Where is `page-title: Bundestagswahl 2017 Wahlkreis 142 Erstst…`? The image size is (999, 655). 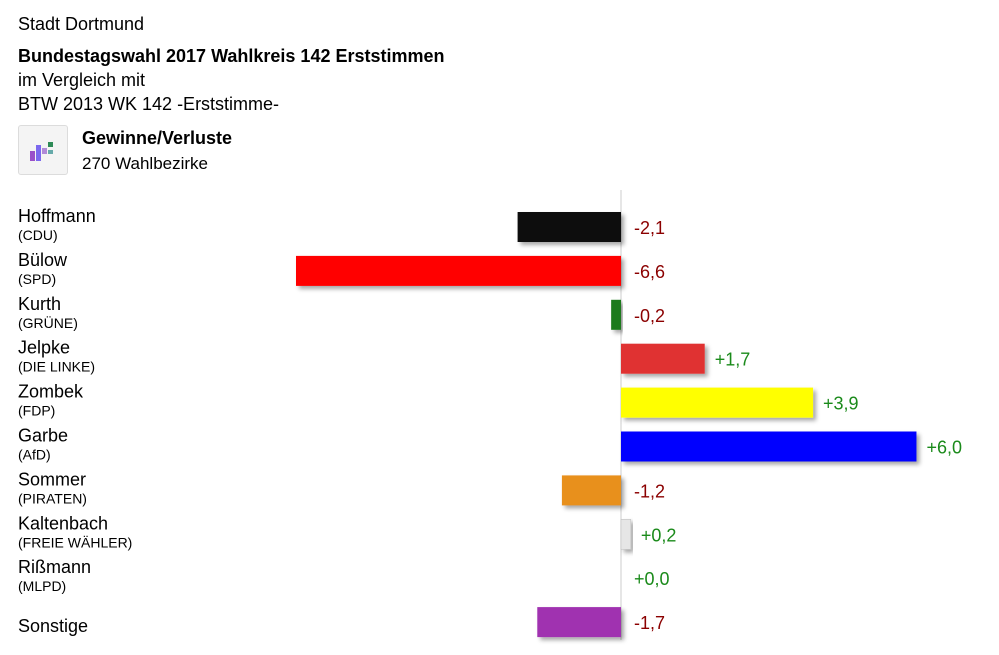 page-title: Bundestagswahl 2017 Wahlkreis 142 Erstst… is located at coordinates (231, 56).